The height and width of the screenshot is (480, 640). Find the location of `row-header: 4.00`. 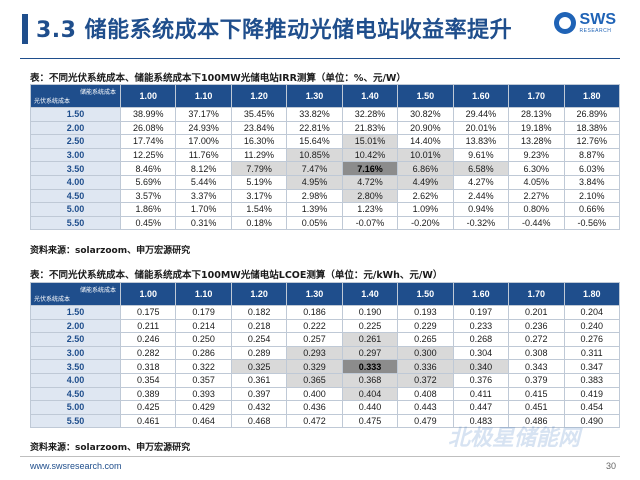

row-header: 4.00 is located at coordinates (75, 380).